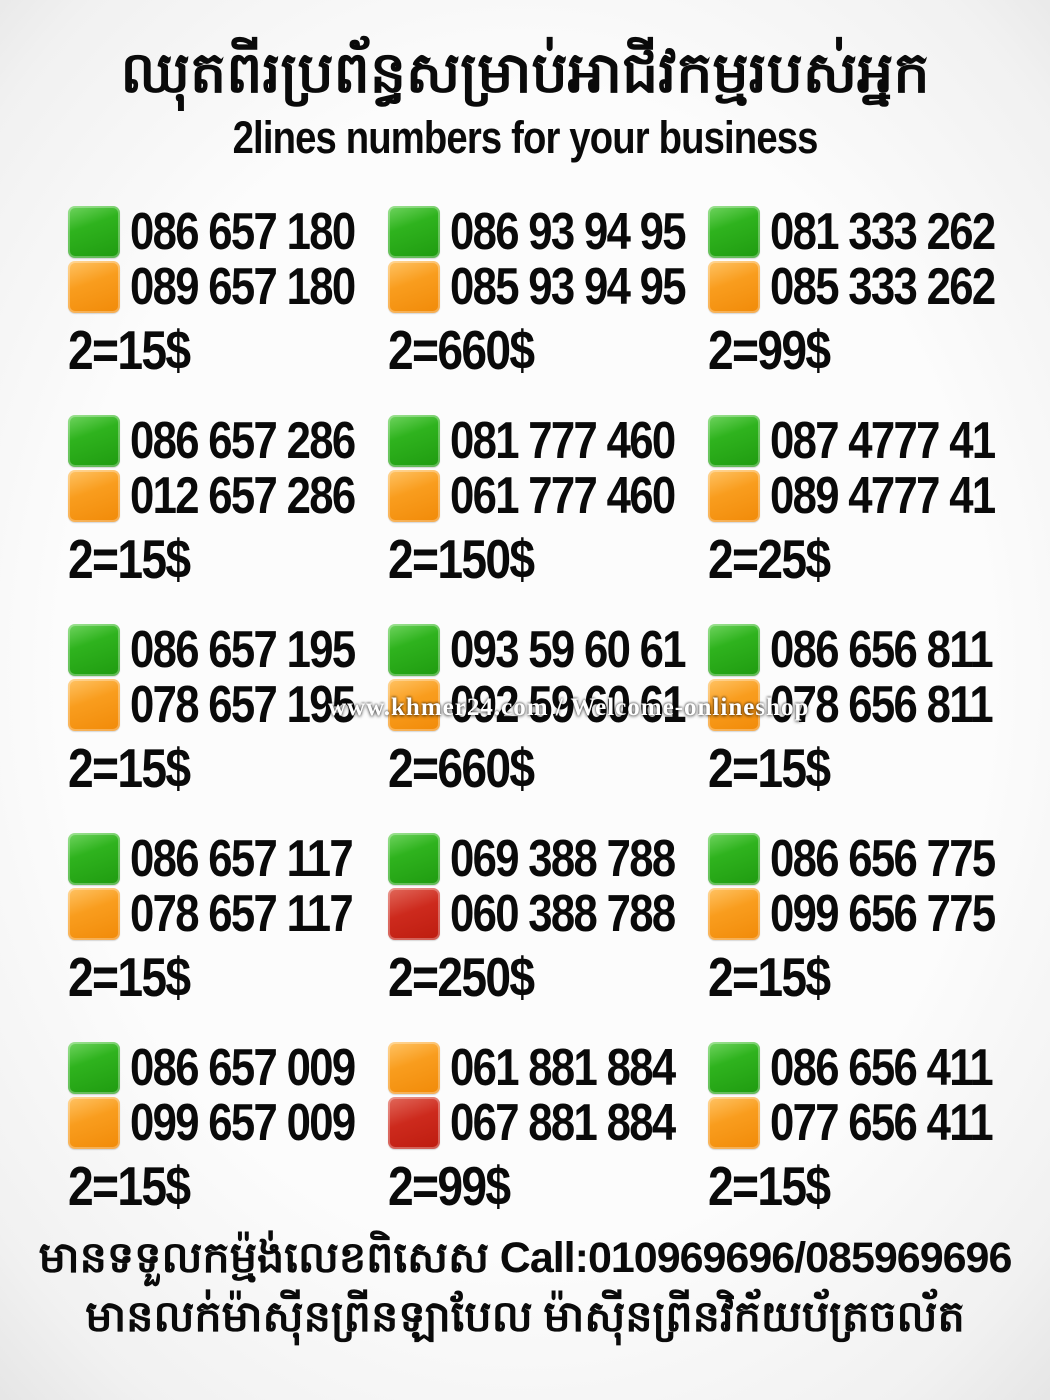  Describe the element at coordinates (568, 705) in the screenshot. I see `phone-number: 092 59 60 61` at that location.